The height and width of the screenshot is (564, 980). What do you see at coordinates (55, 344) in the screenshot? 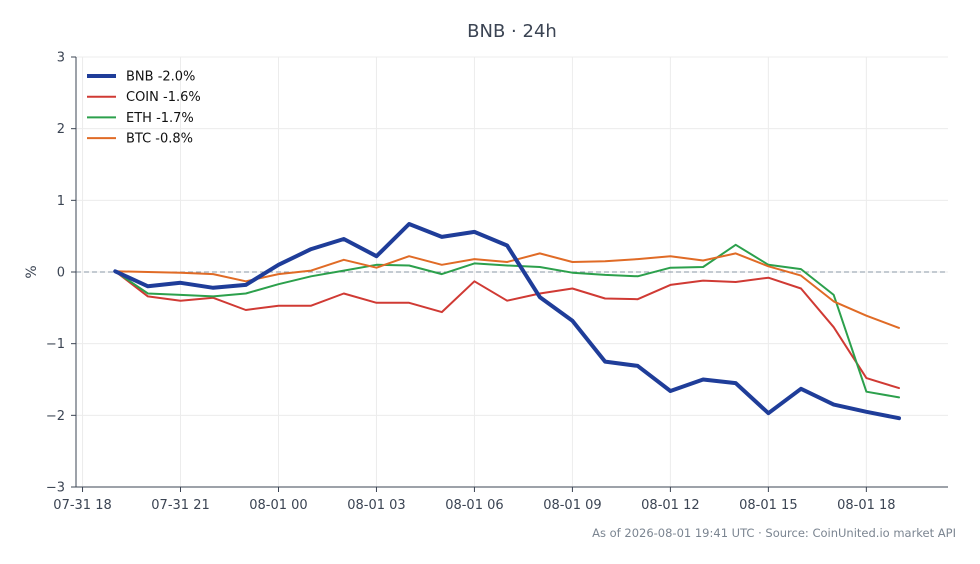
I see `y-tick-label: −1` at bounding box center [55, 344].